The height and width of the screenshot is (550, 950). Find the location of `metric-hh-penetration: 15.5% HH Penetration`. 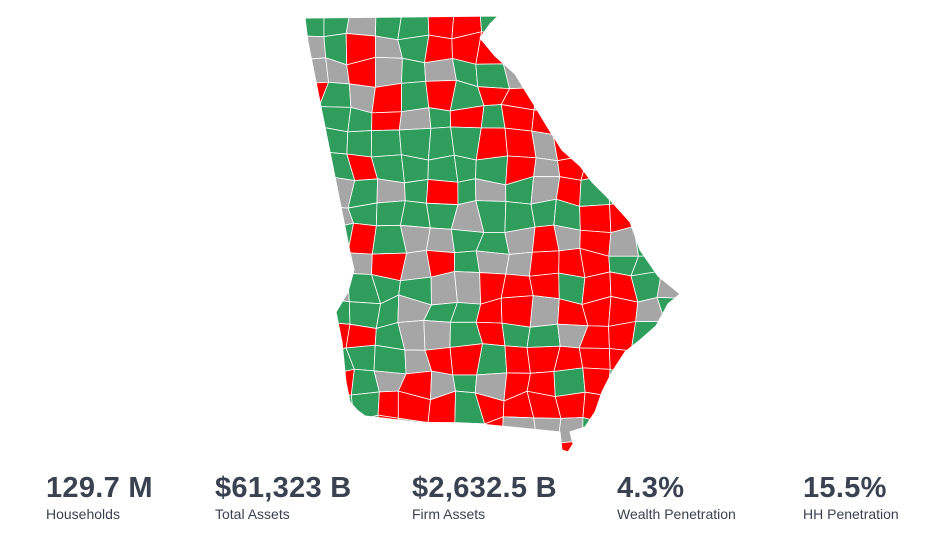

metric-hh-penetration: 15.5% HH Penetration is located at coordinates (851, 496).